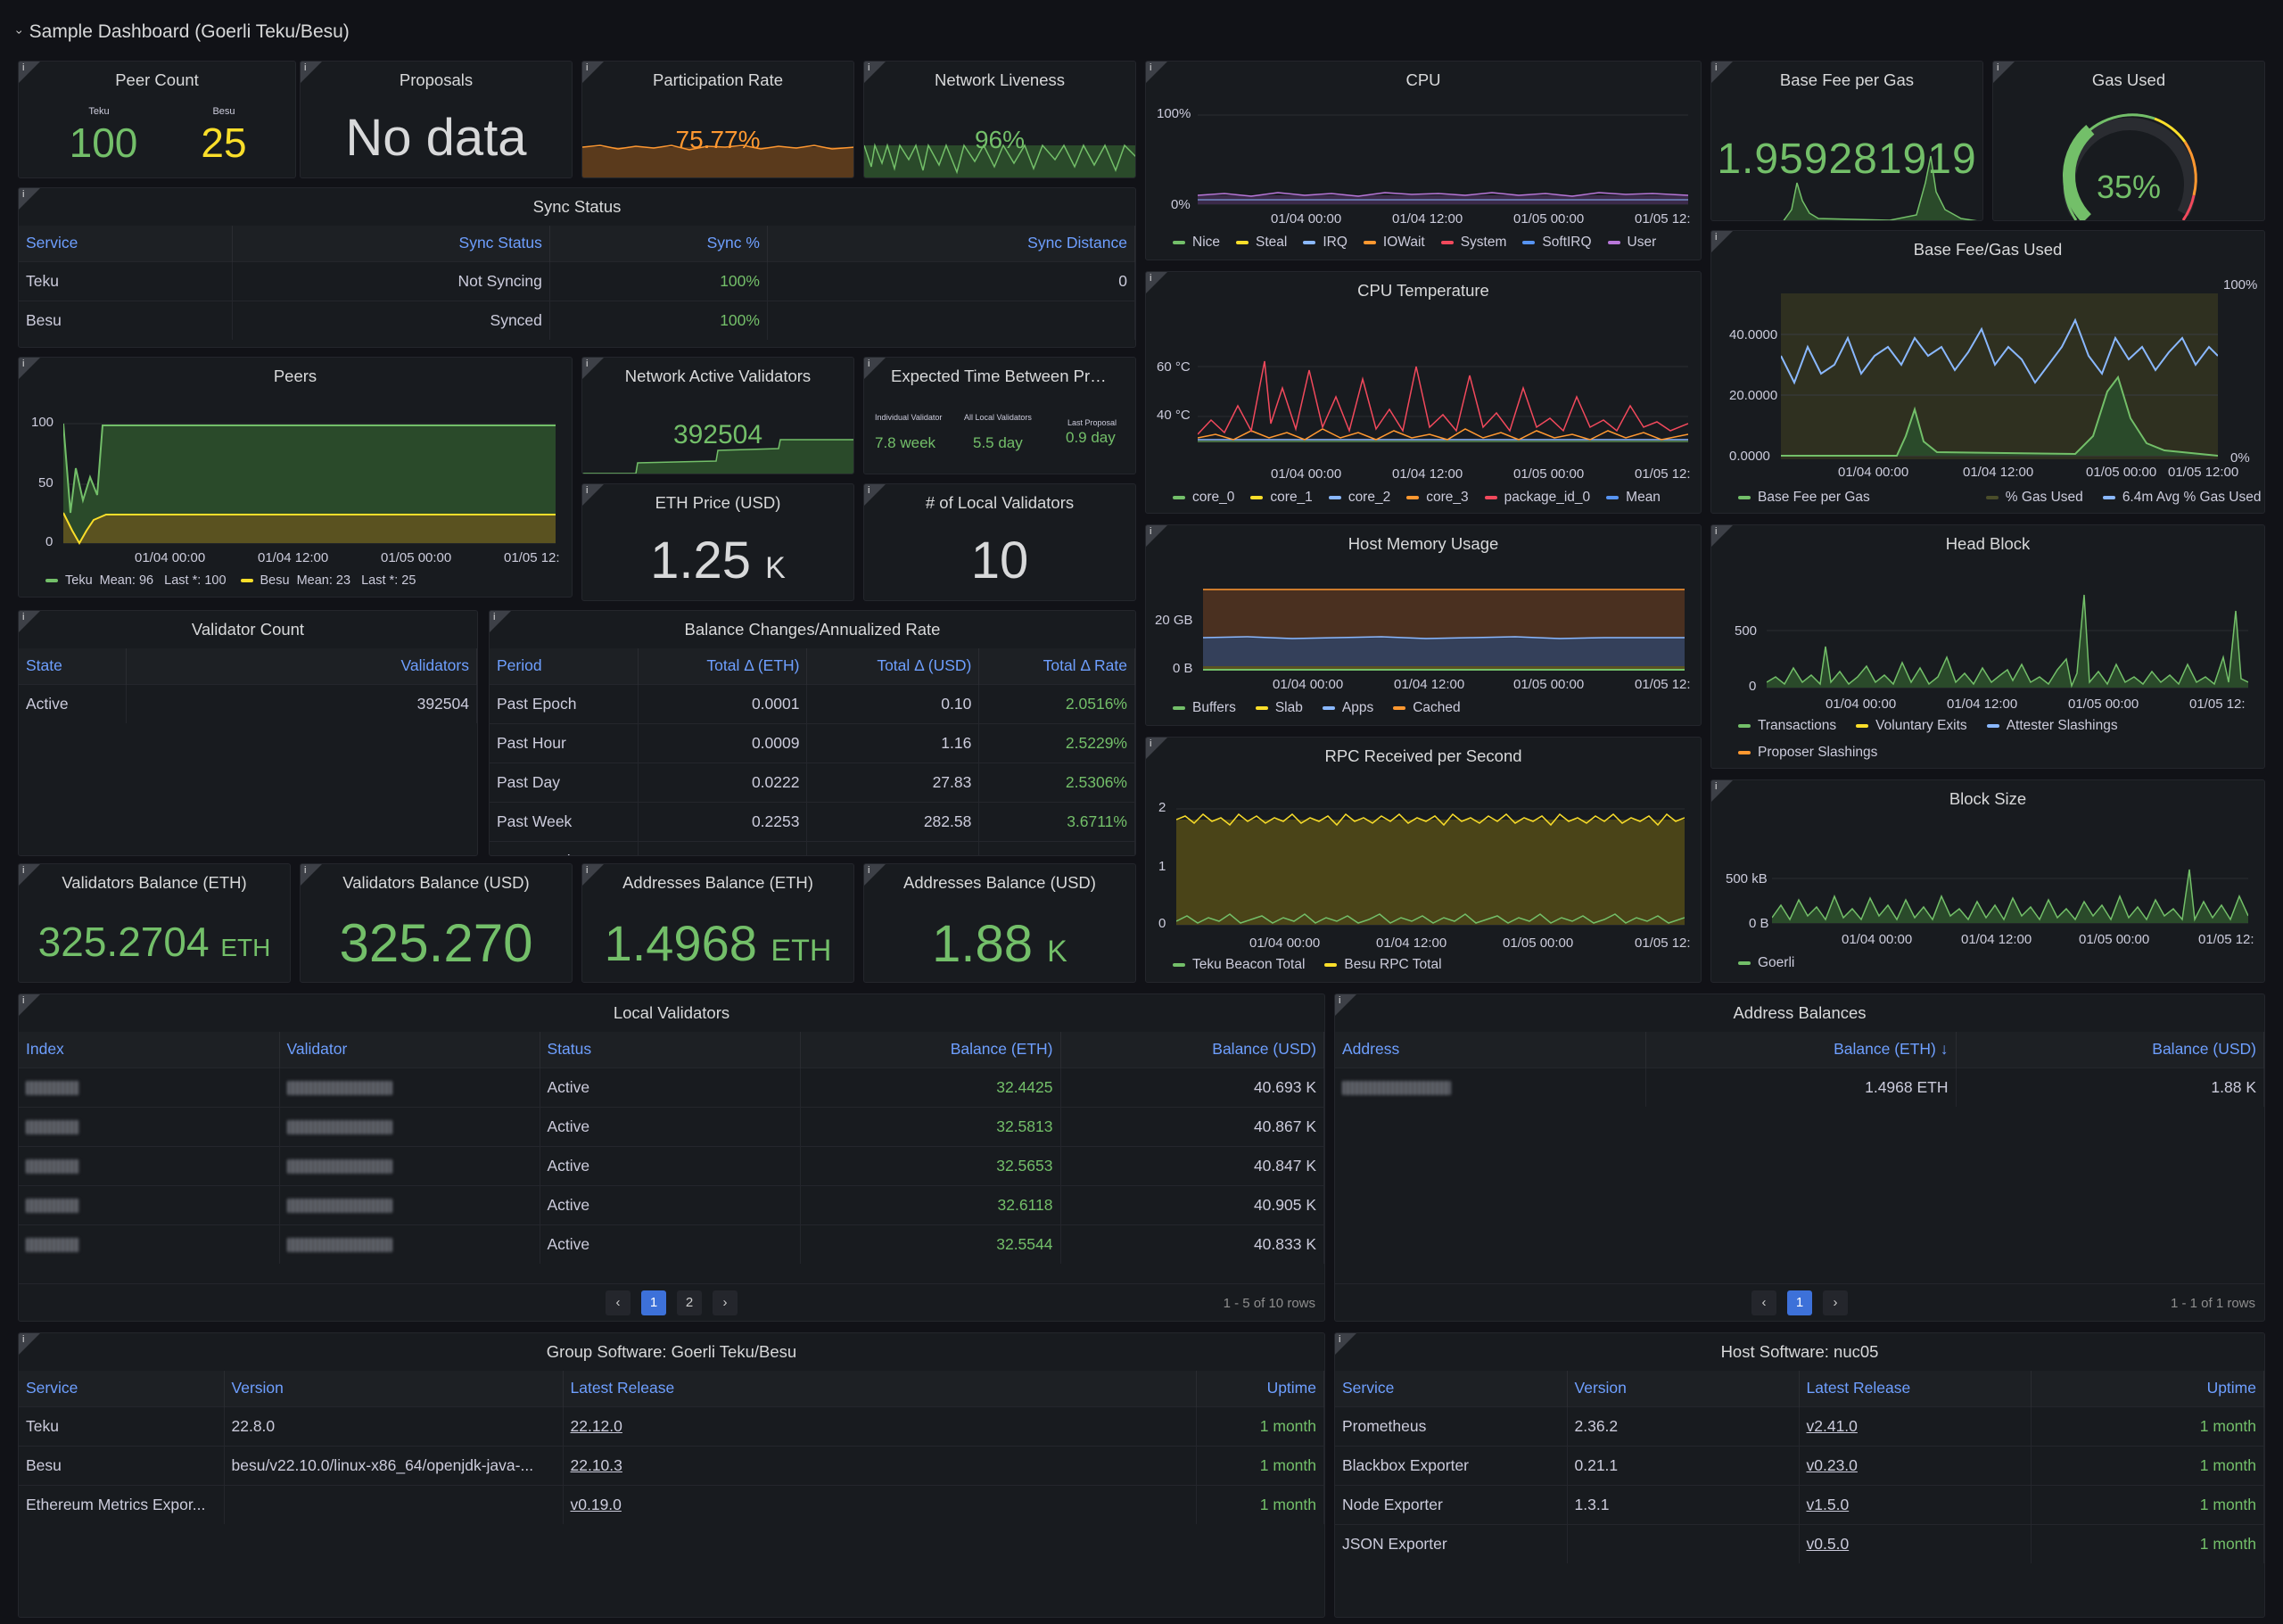  Describe the element at coordinates (1537, 498) in the screenshot. I see `legend-item: package_id_0` at that location.